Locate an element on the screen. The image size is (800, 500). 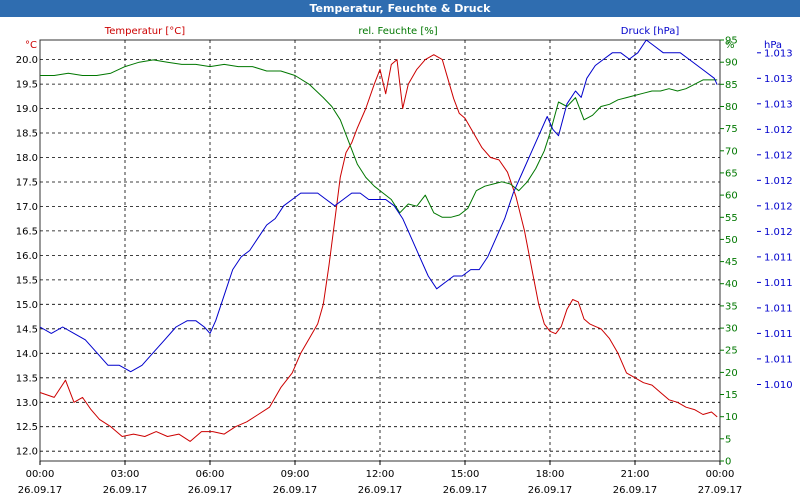
x-time-label: 18:00 is located at coordinates (550, 474).